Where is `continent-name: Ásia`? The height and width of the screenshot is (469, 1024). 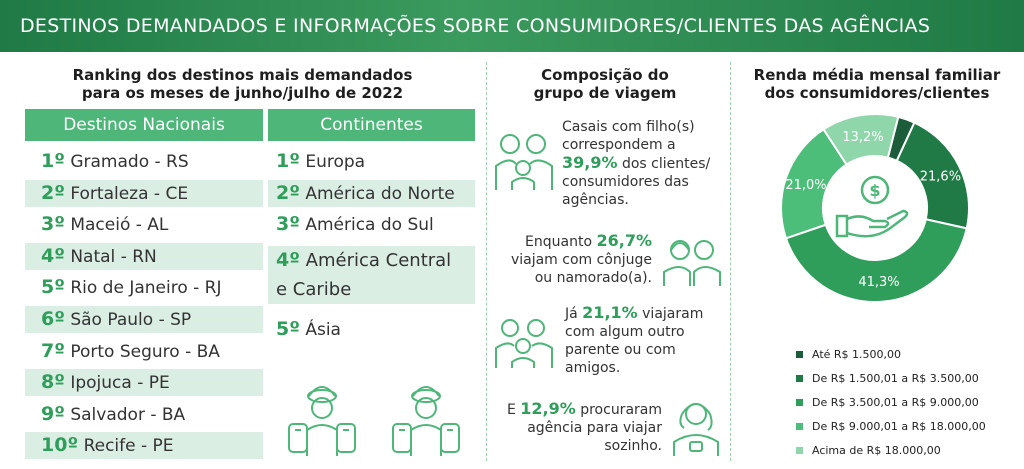
continent-name: Ásia is located at coordinates (323, 330).